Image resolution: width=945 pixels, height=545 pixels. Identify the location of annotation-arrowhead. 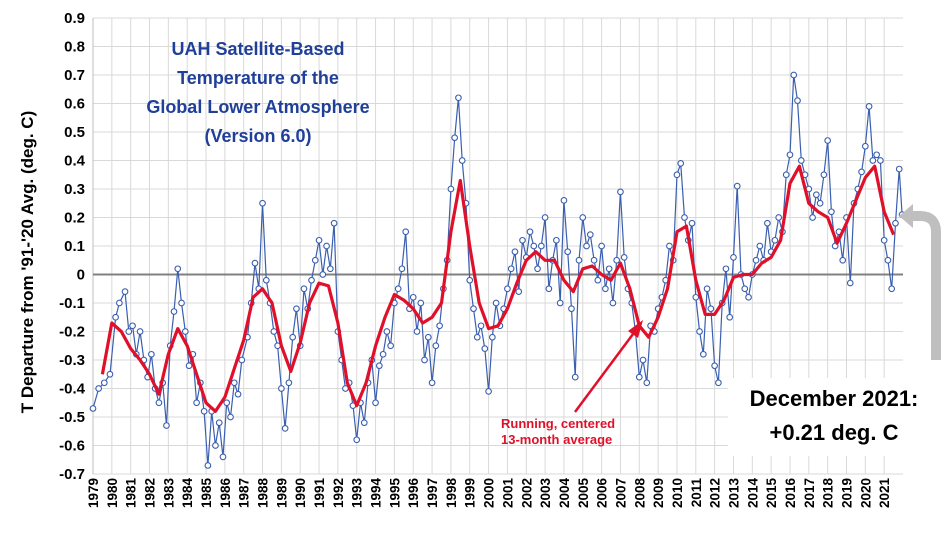
(635, 329).